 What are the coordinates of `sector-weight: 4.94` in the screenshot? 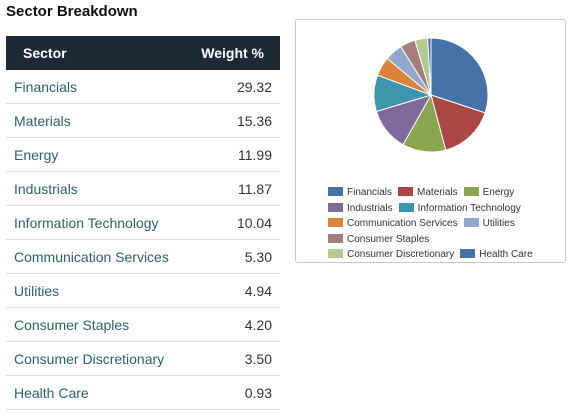 It's located at (235, 290).